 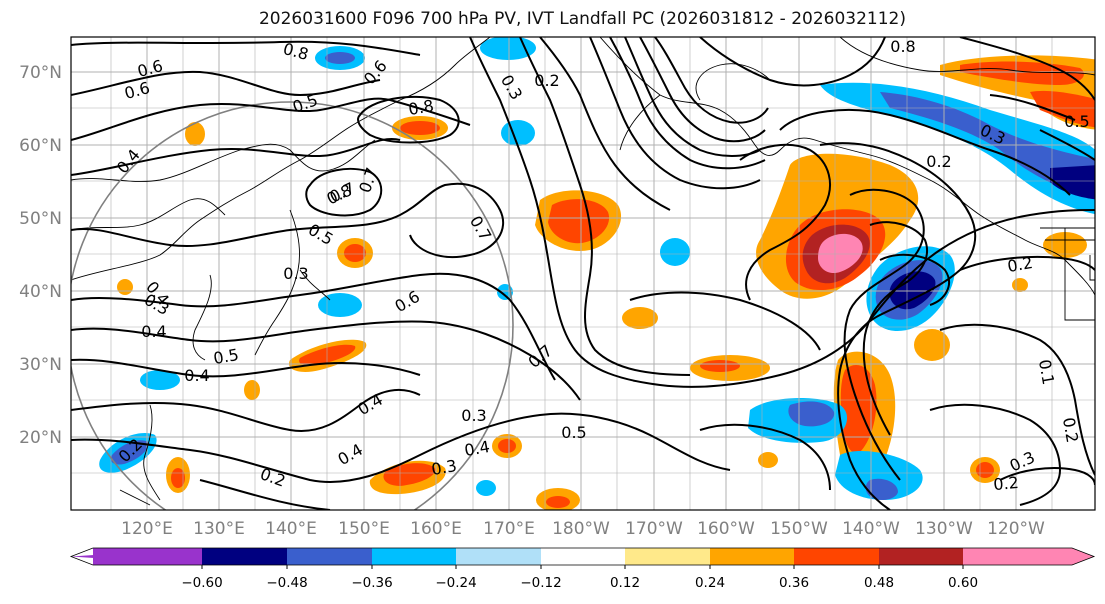 What do you see at coordinates (871, 529) in the screenshot?
I see `longitude-tick-label: 140°W` at bounding box center [871, 529].